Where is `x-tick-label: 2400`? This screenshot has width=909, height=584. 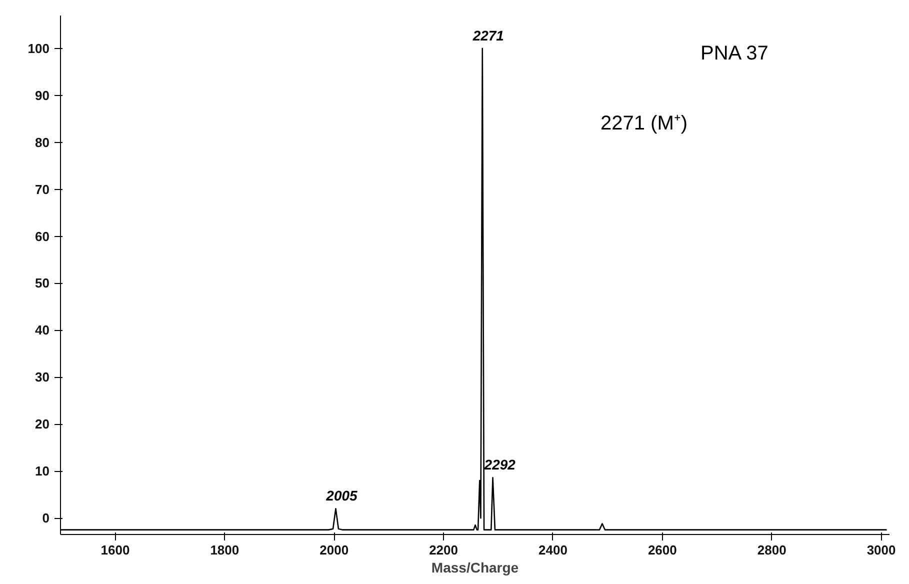 x-tick-label: 2400 is located at coordinates (553, 550).